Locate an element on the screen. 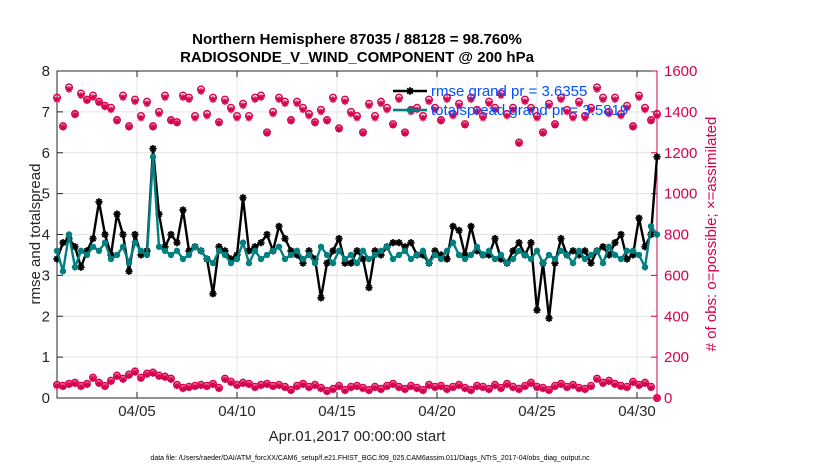 The height and width of the screenshot is (470, 830). x-tick-label: 04/20 is located at coordinates (437, 411).